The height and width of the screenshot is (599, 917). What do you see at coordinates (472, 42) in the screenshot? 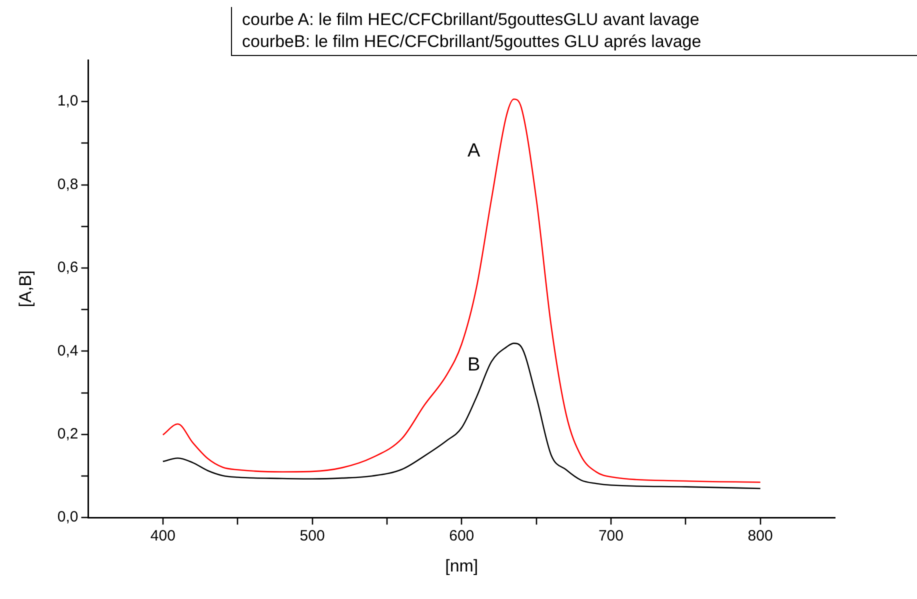
I see `text: courbeB: le film HEC/CFCbrillant/5gouttes GLU aprés lavage` at bounding box center [472, 42].